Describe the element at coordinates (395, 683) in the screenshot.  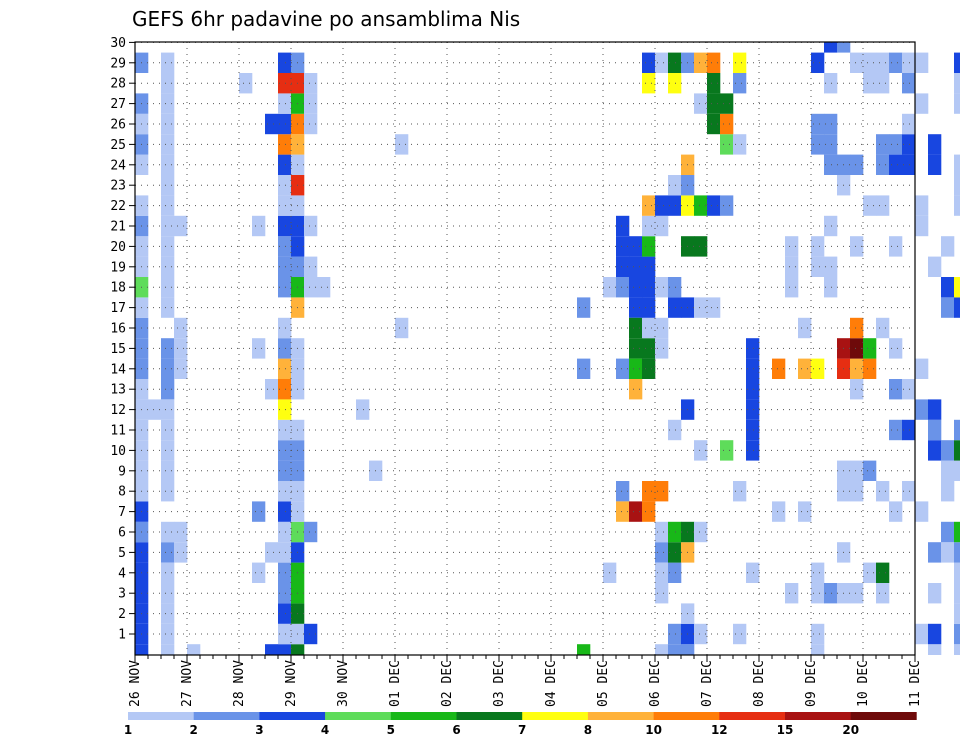
I see `x-tick-label: 01 DEC` at that location.